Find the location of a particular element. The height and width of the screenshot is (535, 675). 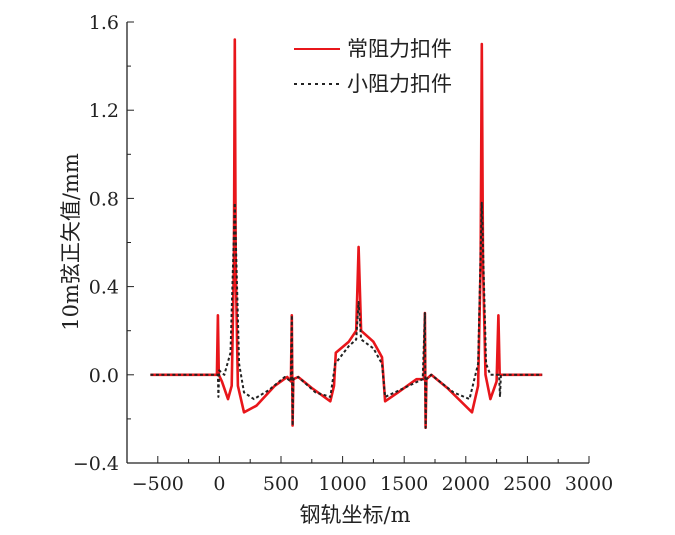

legend-label-normal: 常阻力扣件 is located at coordinates (399, 49).